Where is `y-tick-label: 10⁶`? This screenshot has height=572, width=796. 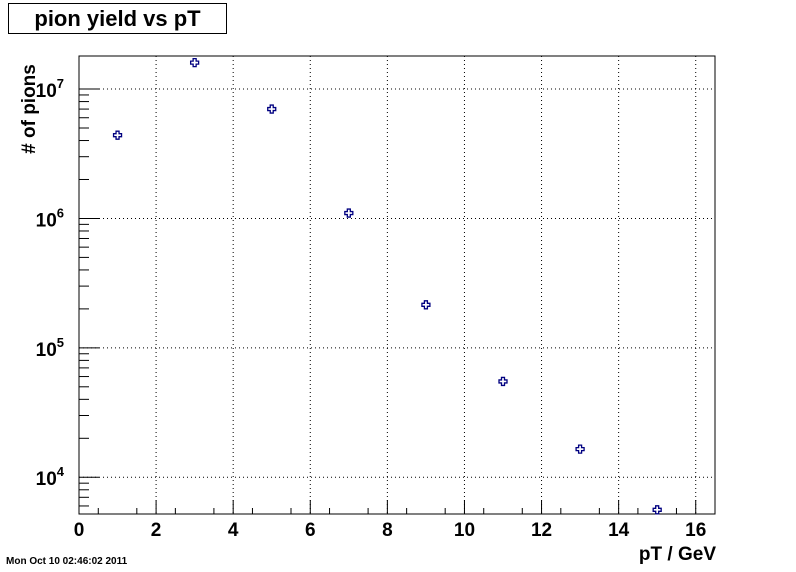
y-tick-label: 10⁶ is located at coordinates (50, 218).